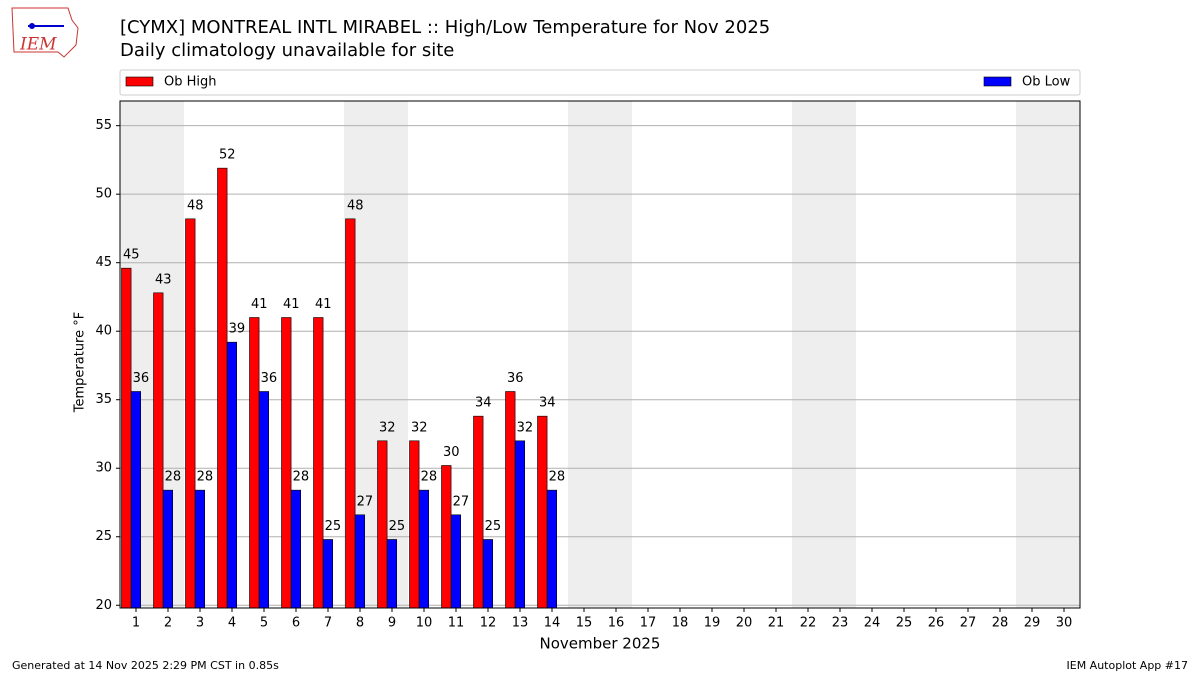  What do you see at coordinates (712, 623) in the screenshot?
I see `x-tick-label: 19` at bounding box center [712, 623].